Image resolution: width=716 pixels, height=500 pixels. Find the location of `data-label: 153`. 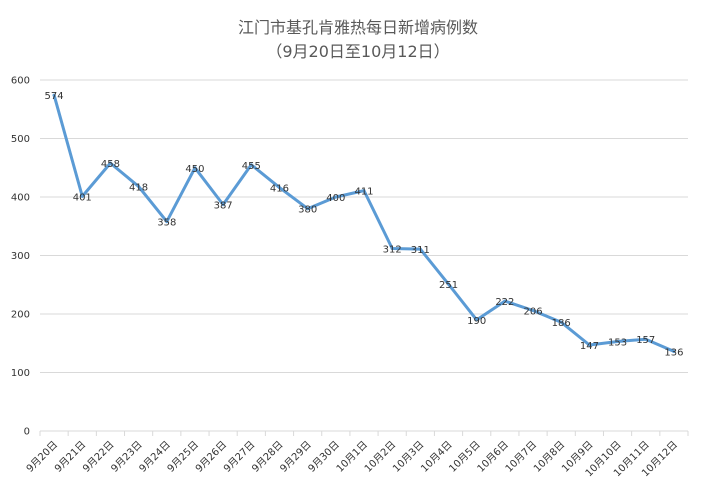

data-label: 153 is located at coordinates (617, 342).